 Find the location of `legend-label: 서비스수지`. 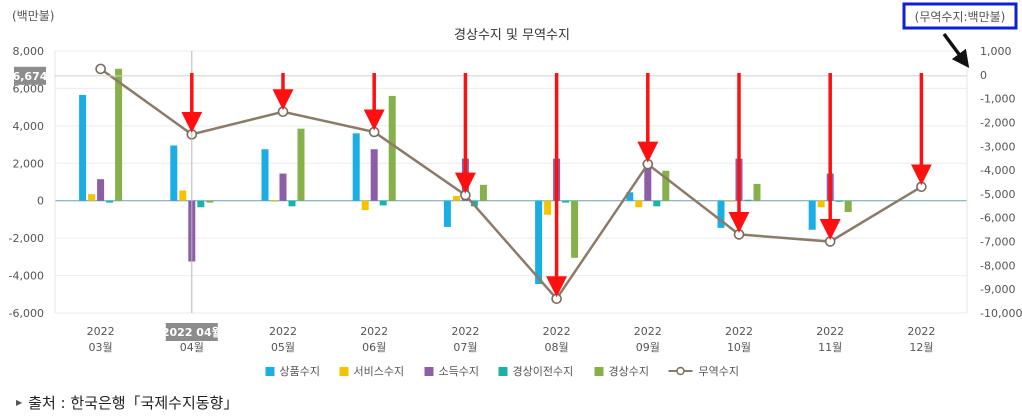

legend-label: 서비스수지 is located at coordinates (379, 371).